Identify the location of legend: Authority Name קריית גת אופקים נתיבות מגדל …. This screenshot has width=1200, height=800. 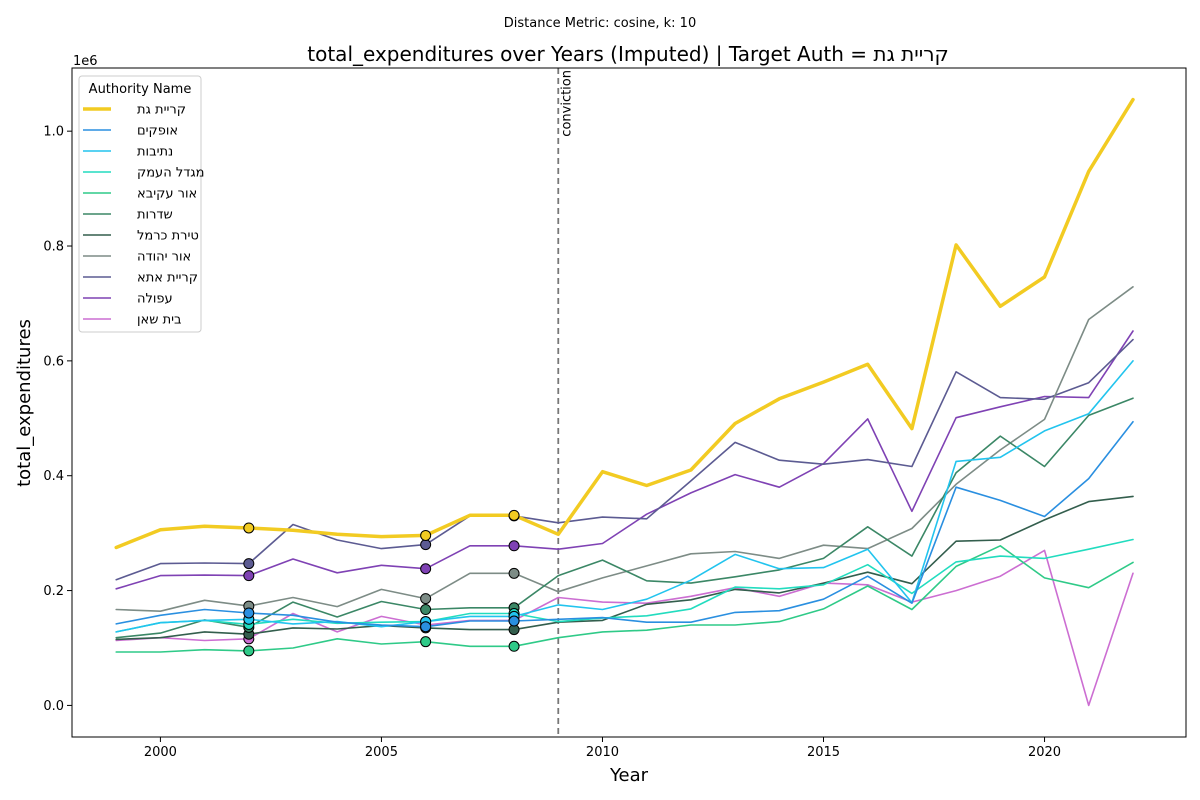
(141, 204).